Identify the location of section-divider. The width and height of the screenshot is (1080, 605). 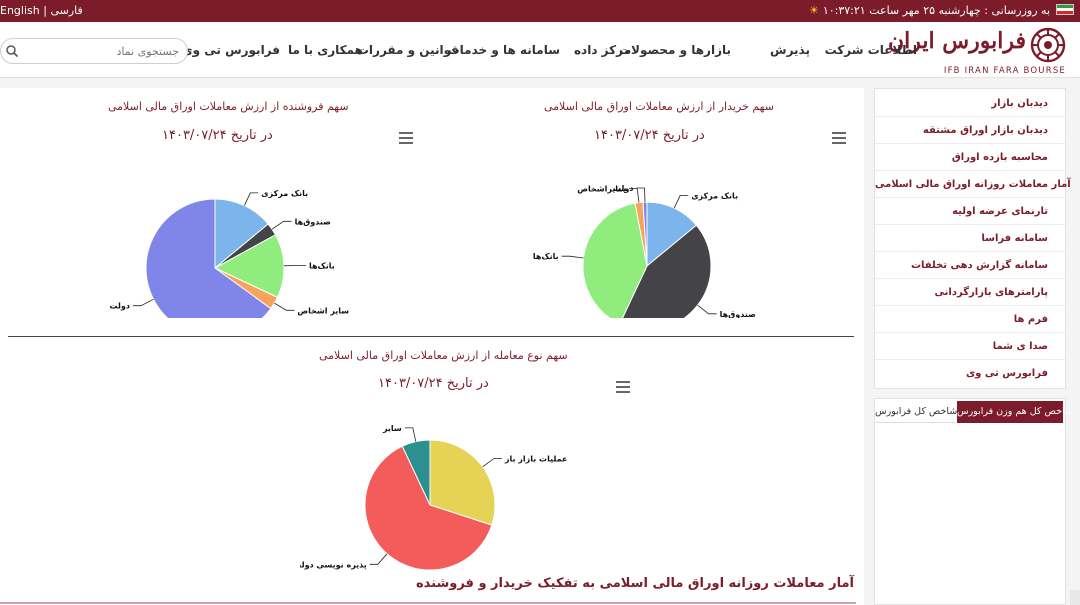
(431, 336).